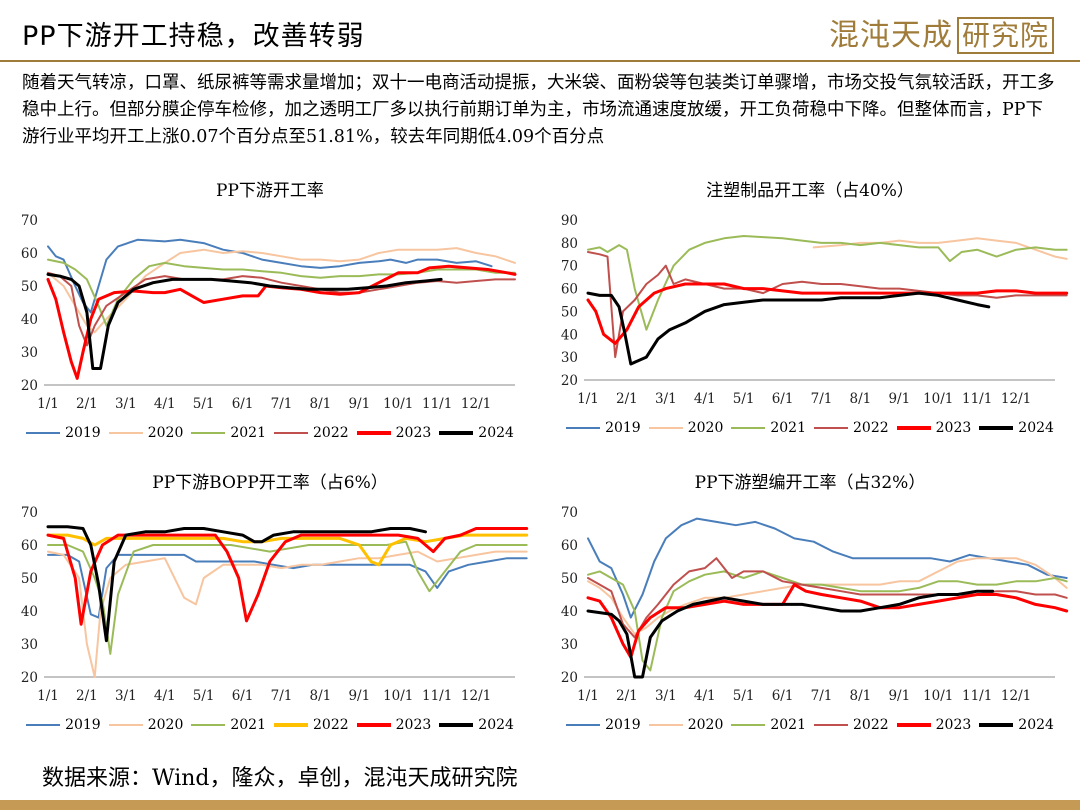  Describe the element at coordinates (393, 725) in the screenshot. I see `legend-item-2023: 2023` at that location.